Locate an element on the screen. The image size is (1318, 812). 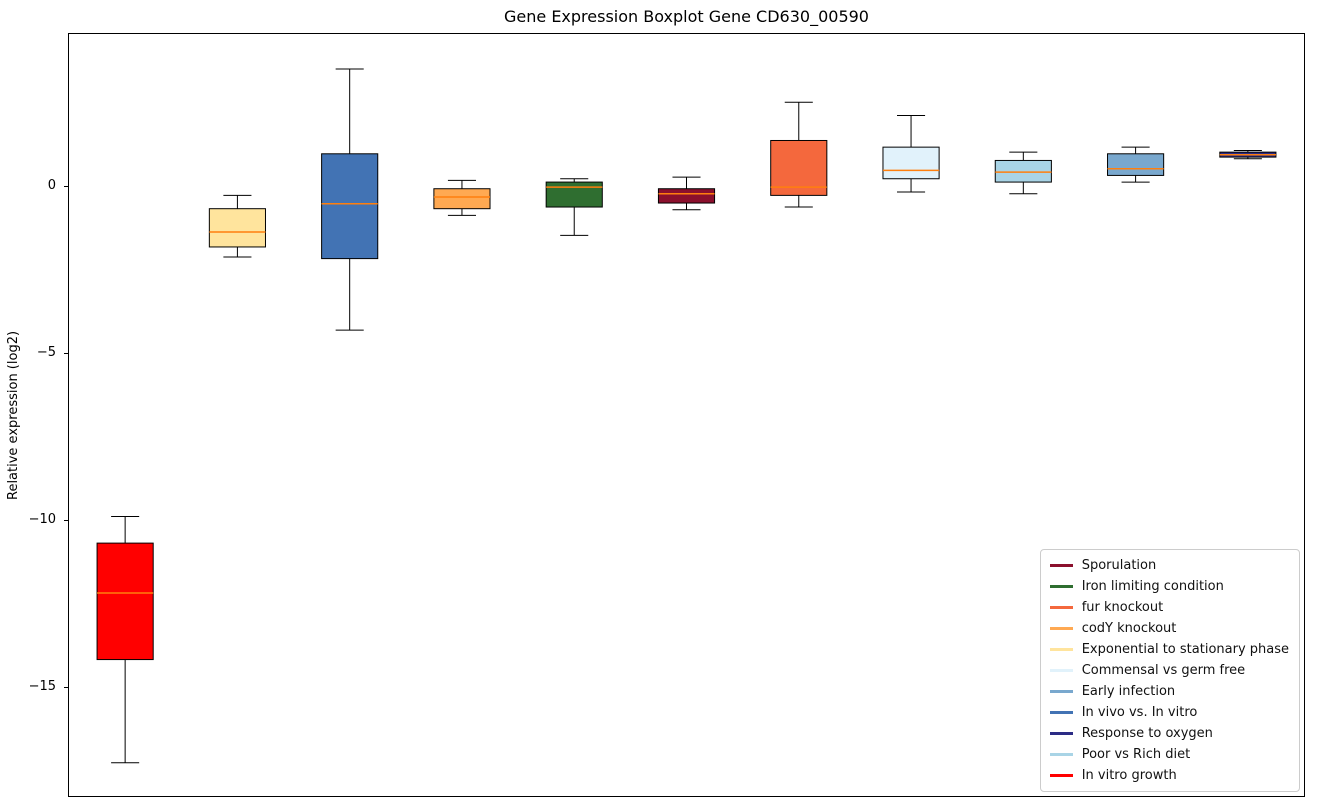
y-axis-ticks: 0 −5 −10 −15 is located at coordinates (34, 415).